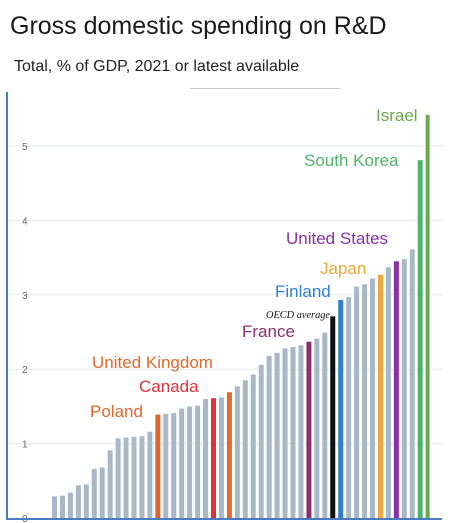 This screenshot has height=523, width=474. I want to click on y-tick-label: 3, so click(25, 296).